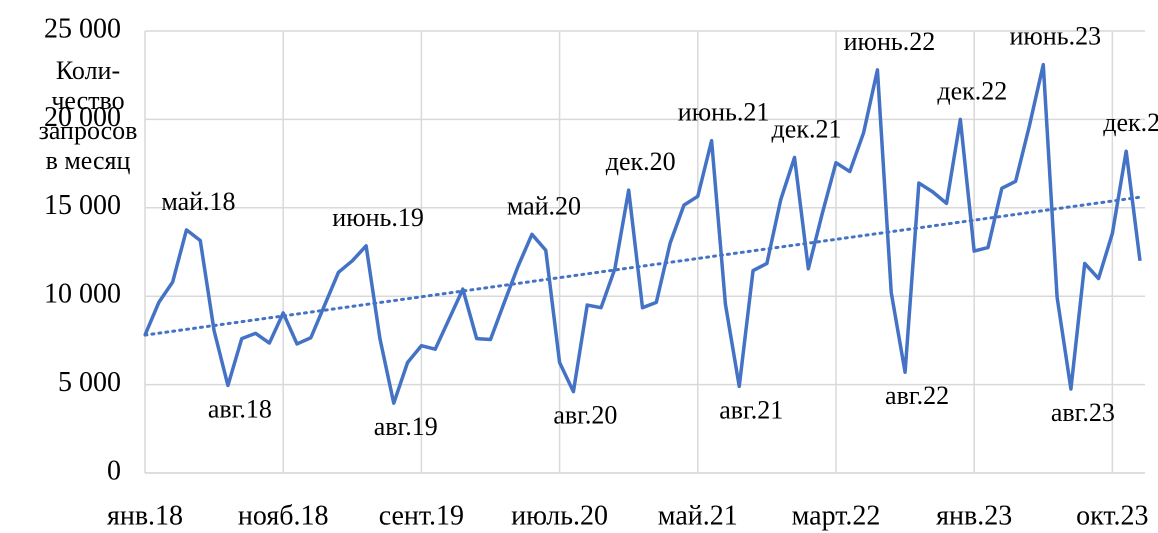 This screenshot has width=1158, height=533. What do you see at coordinates (283, 515) in the screenshot?
I see `x-tick-label: нояб.18` at bounding box center [283, 515].